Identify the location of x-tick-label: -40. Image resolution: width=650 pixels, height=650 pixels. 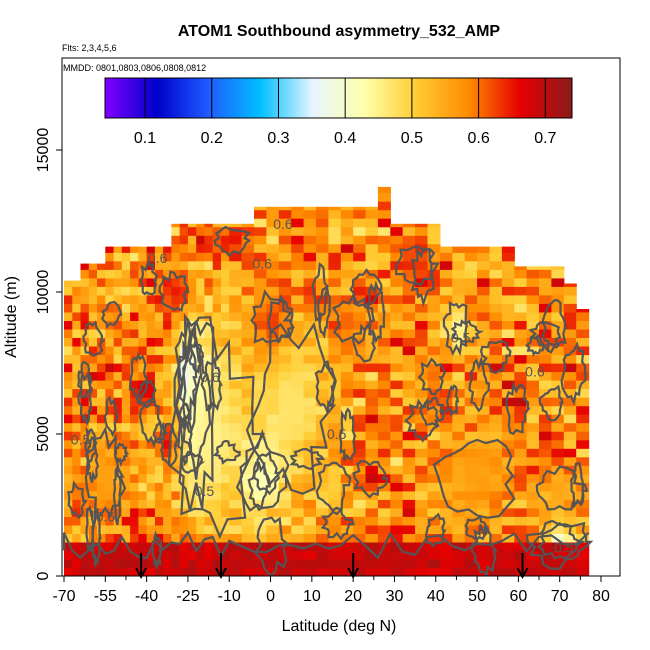
(146, 596).